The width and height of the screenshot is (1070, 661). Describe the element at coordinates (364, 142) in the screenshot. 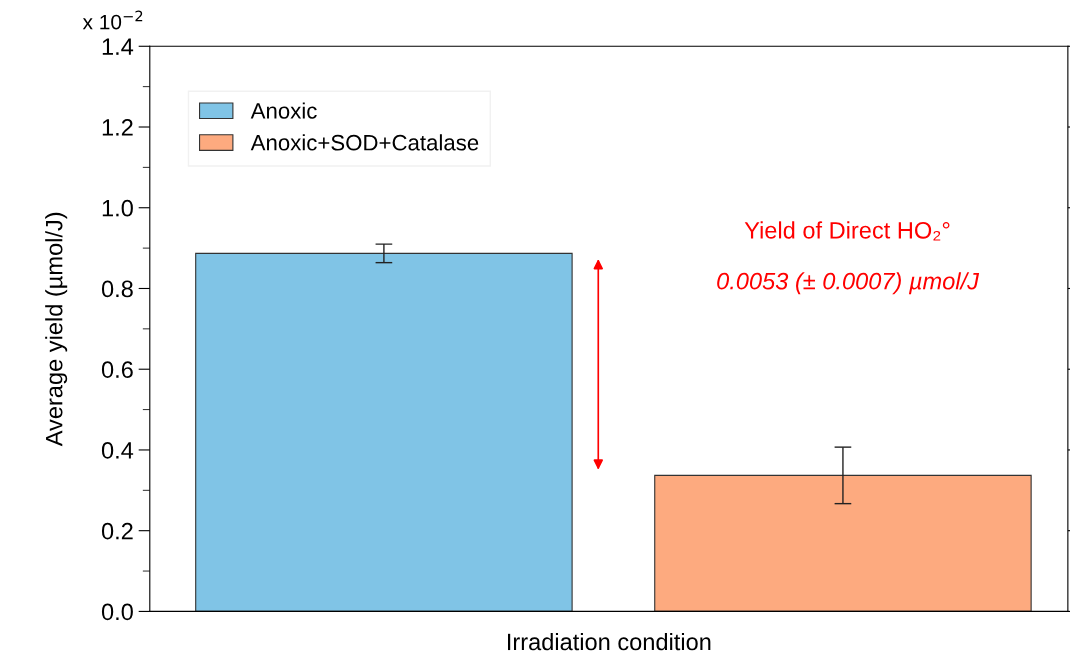

I see `legend-label: Anoxic+SOD+Catalase` at that location.